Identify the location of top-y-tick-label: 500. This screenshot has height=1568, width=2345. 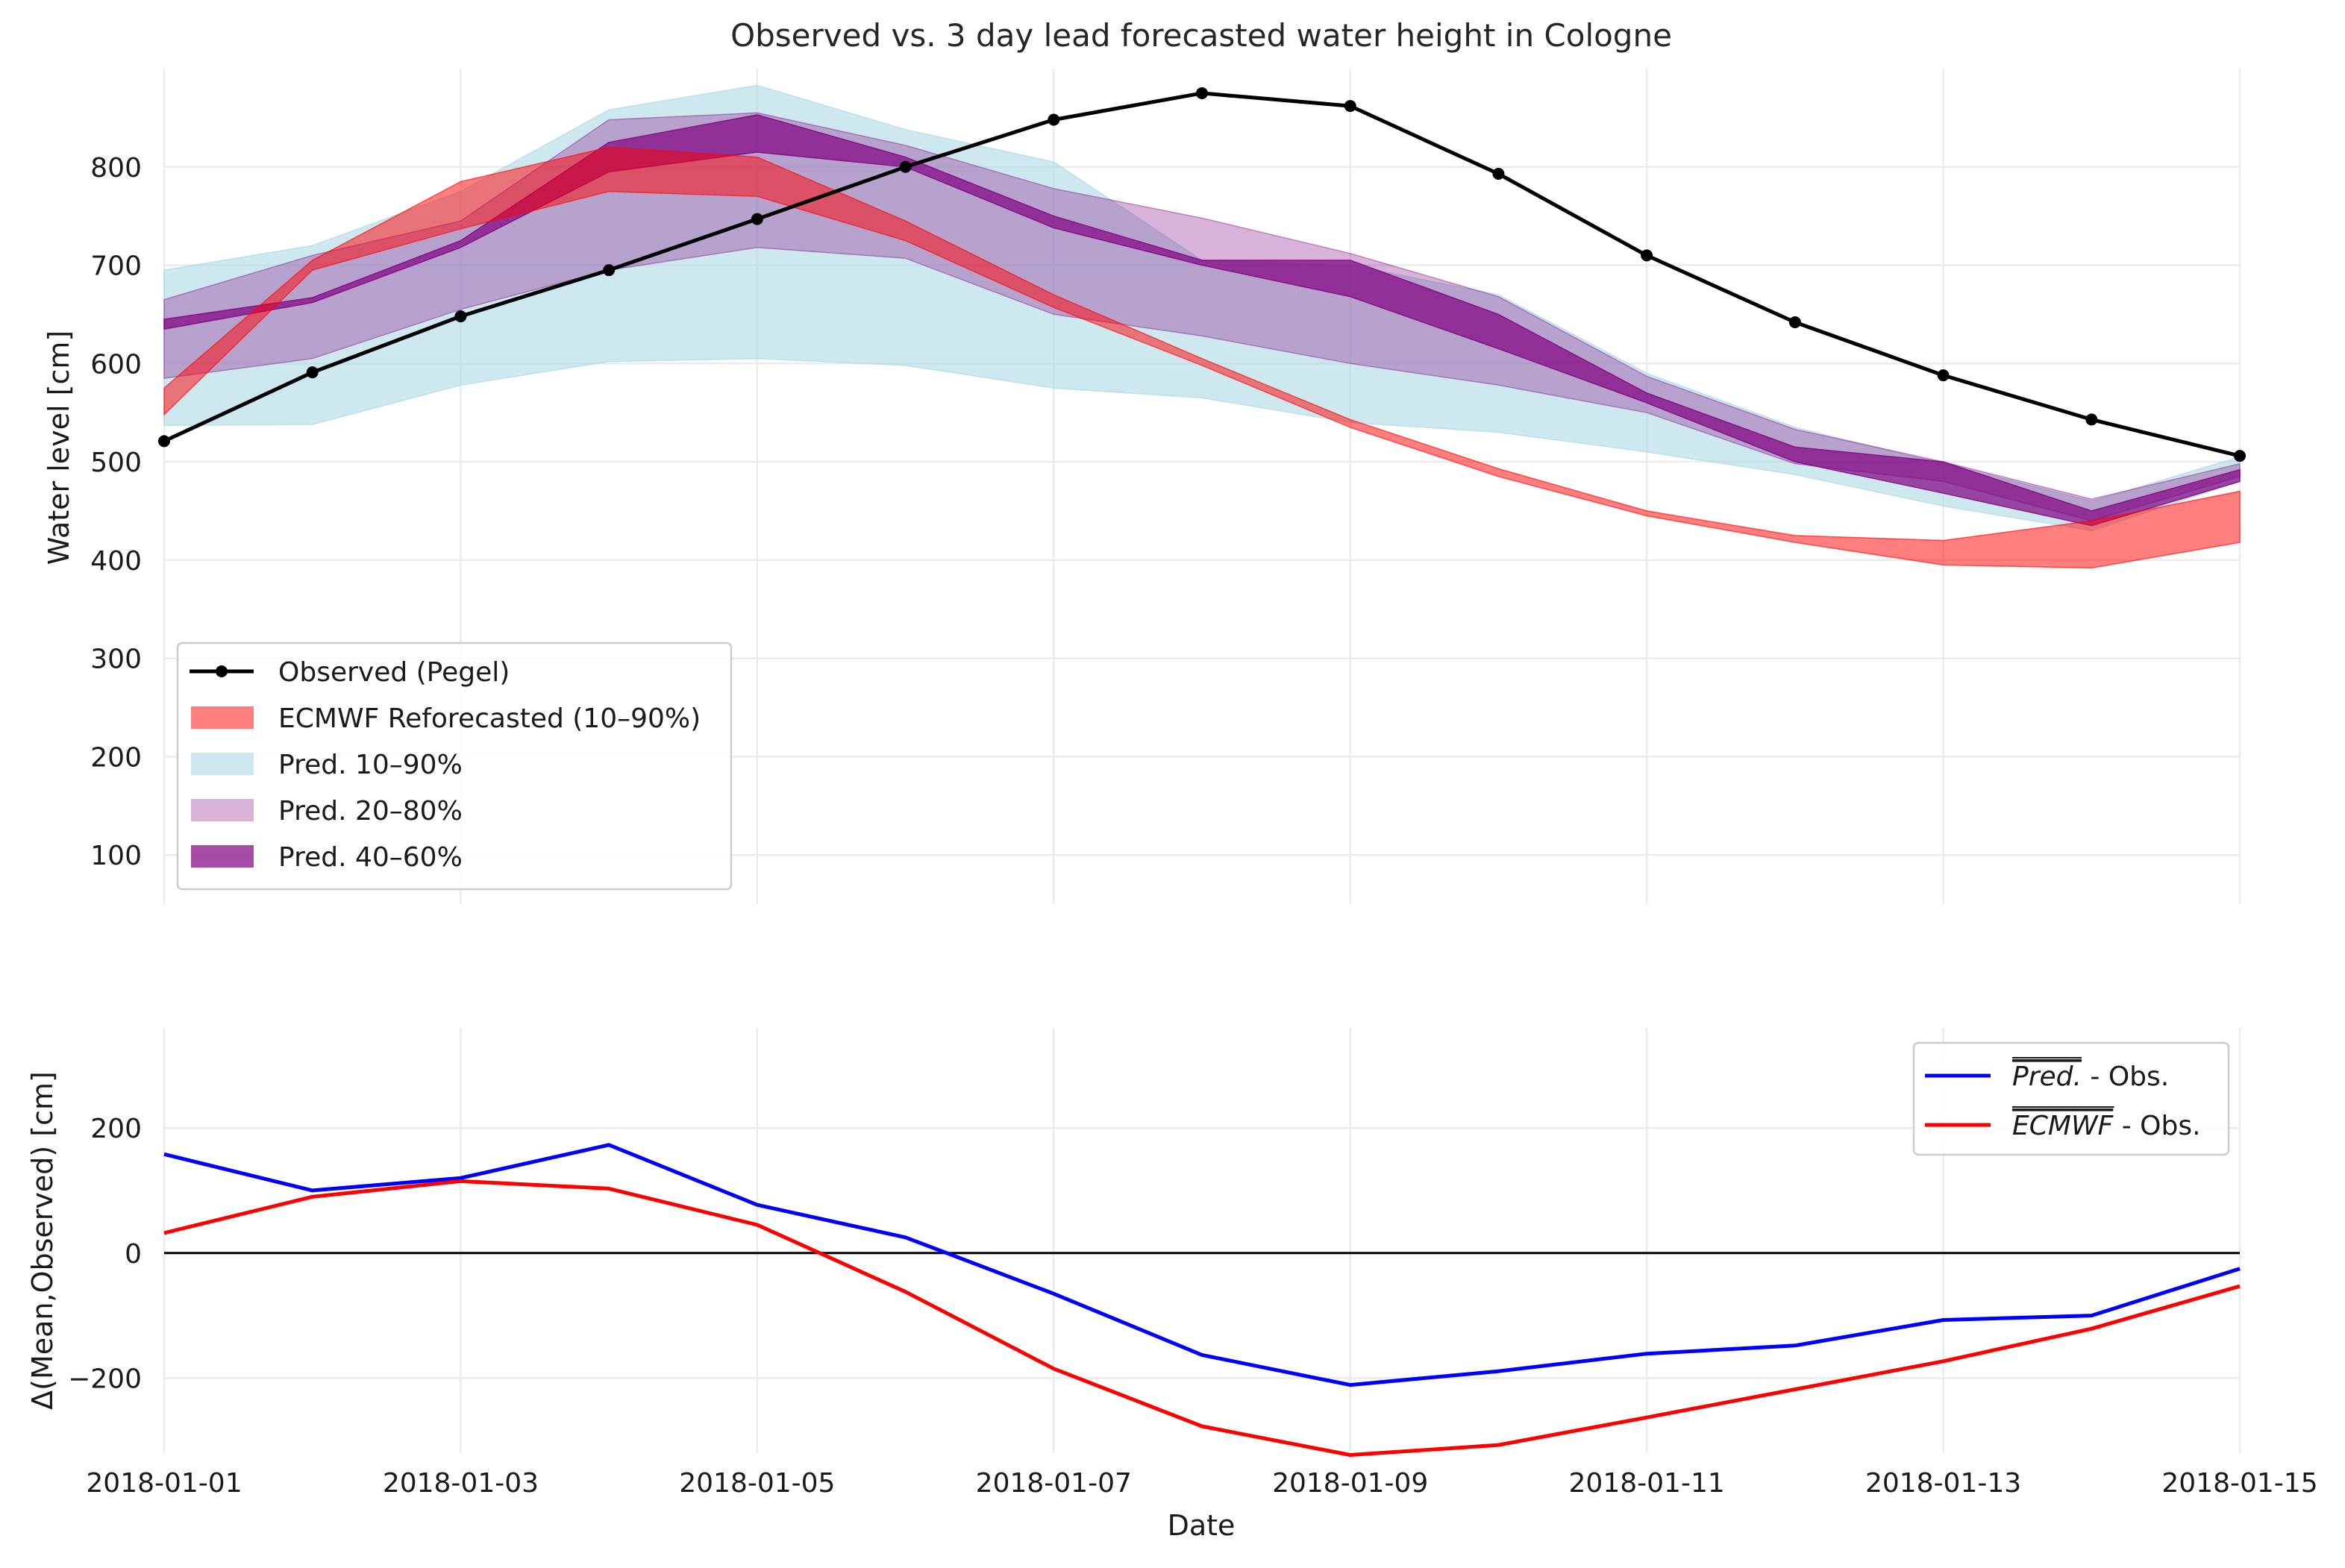
(116, 463).